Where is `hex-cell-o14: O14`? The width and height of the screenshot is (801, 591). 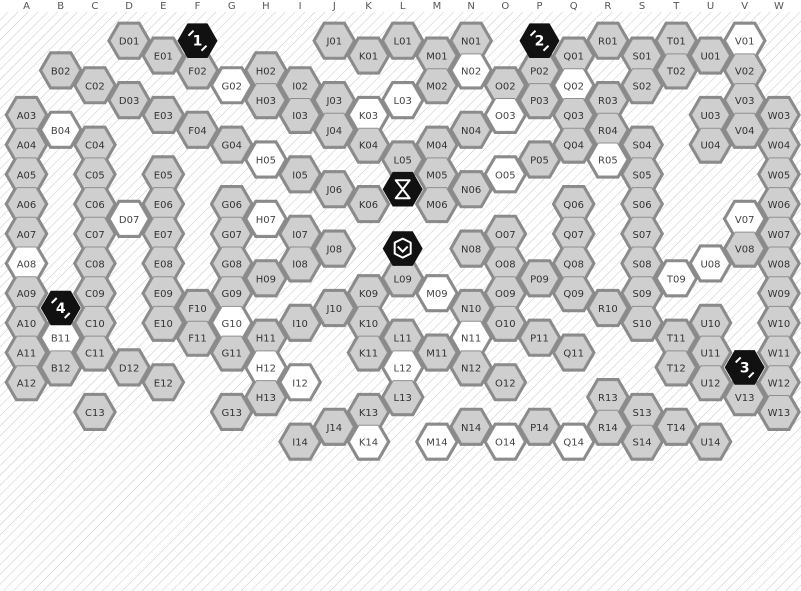 hex-cell-o14: O14 is located at coordinates (505, 441).